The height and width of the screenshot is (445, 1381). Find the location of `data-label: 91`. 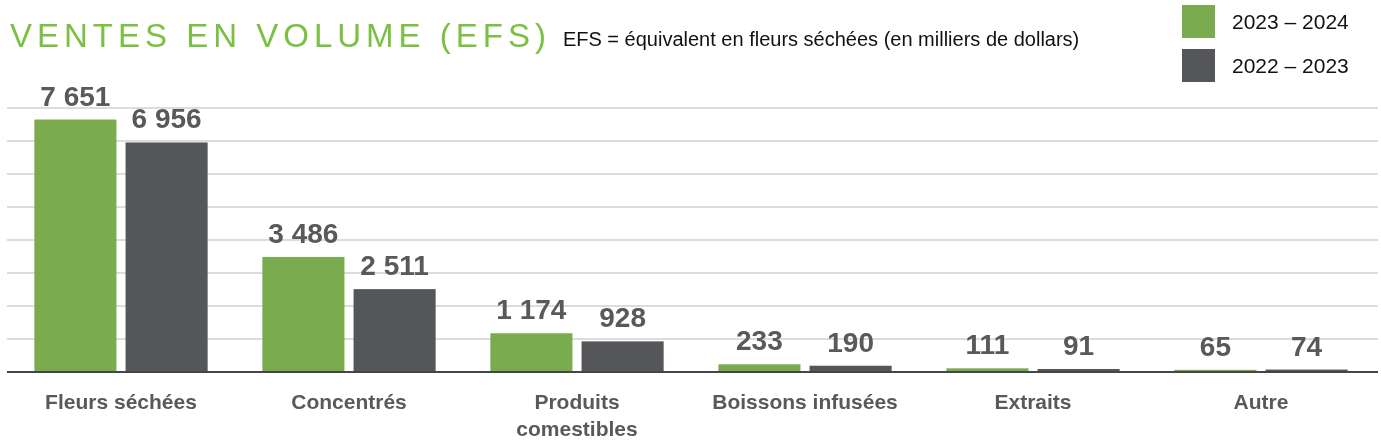

data-label: 91 is located at coordinates (1079, 345).